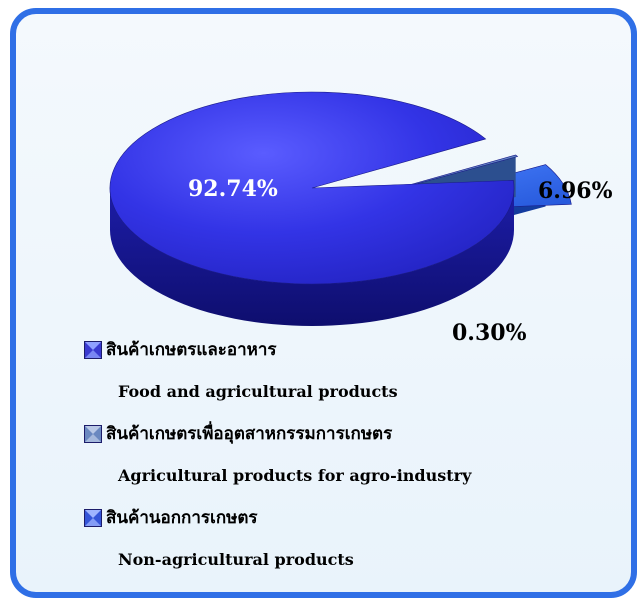 Image resolution: width=643 pixels, height=598 pixels. I want to click on legend-label-thai: สินค้าเกษตรและอาหาร, so click(191, 350).